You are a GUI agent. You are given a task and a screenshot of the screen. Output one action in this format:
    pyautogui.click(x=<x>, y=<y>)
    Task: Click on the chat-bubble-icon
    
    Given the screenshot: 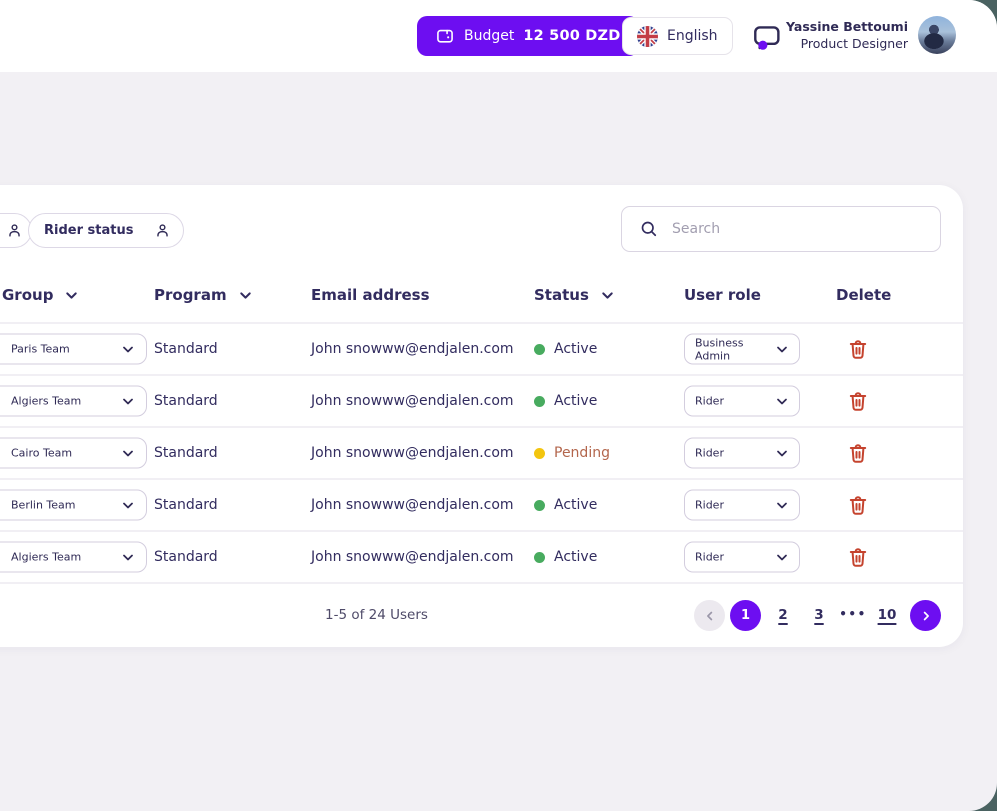 What is the action you would take?
    pyautogui.click(x=770, y=37)
    